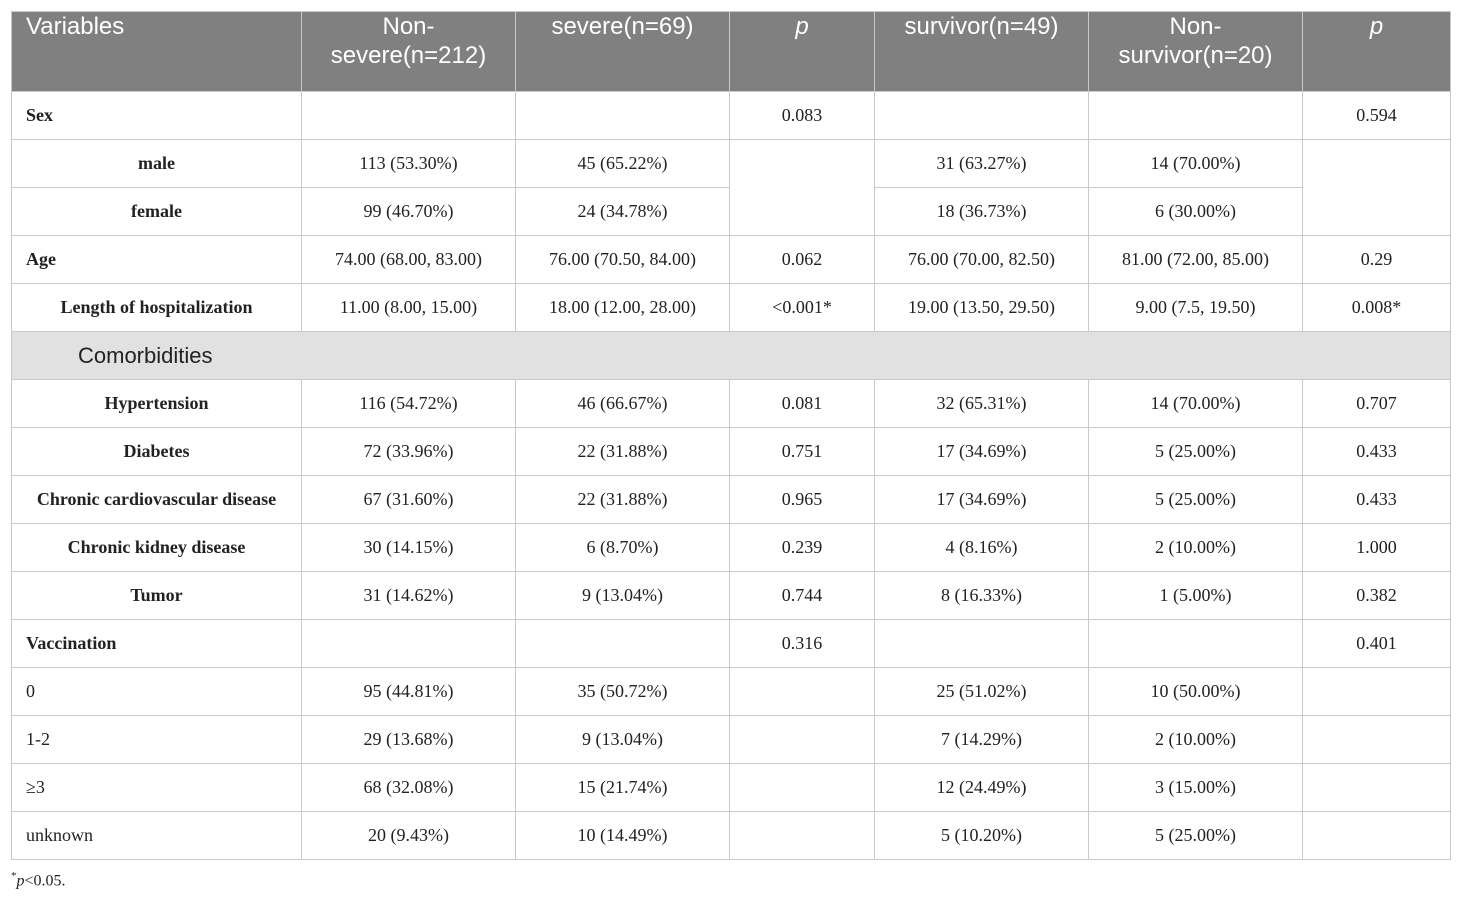 The width and height of the screenshot is (1460, 900). I want to click on cell: 99 (46.70%), so click(408, 211).